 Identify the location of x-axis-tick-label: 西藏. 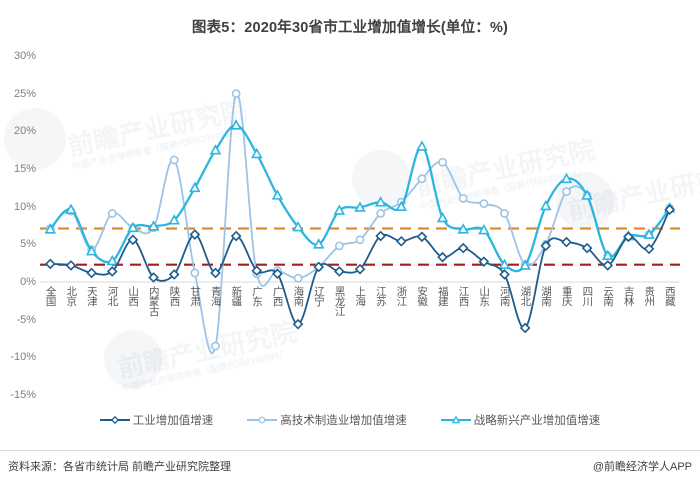
(669, 296).